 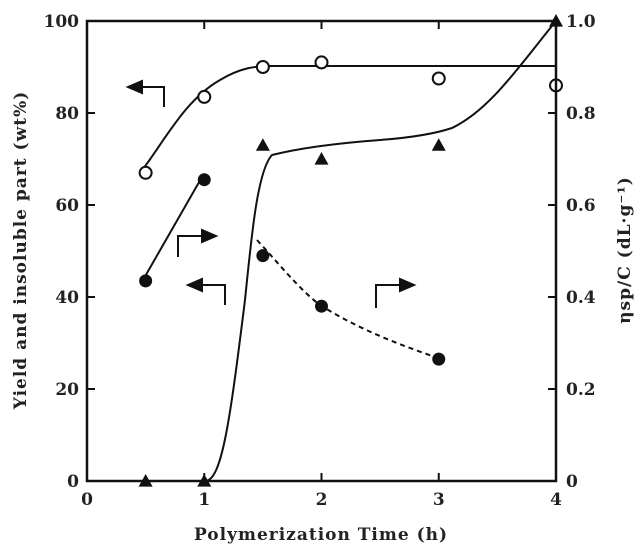 What do you see at coordinates (62, 22) in the screenshot?
I see `y-left-tick-label: 100` at bounding box center [62, 22].